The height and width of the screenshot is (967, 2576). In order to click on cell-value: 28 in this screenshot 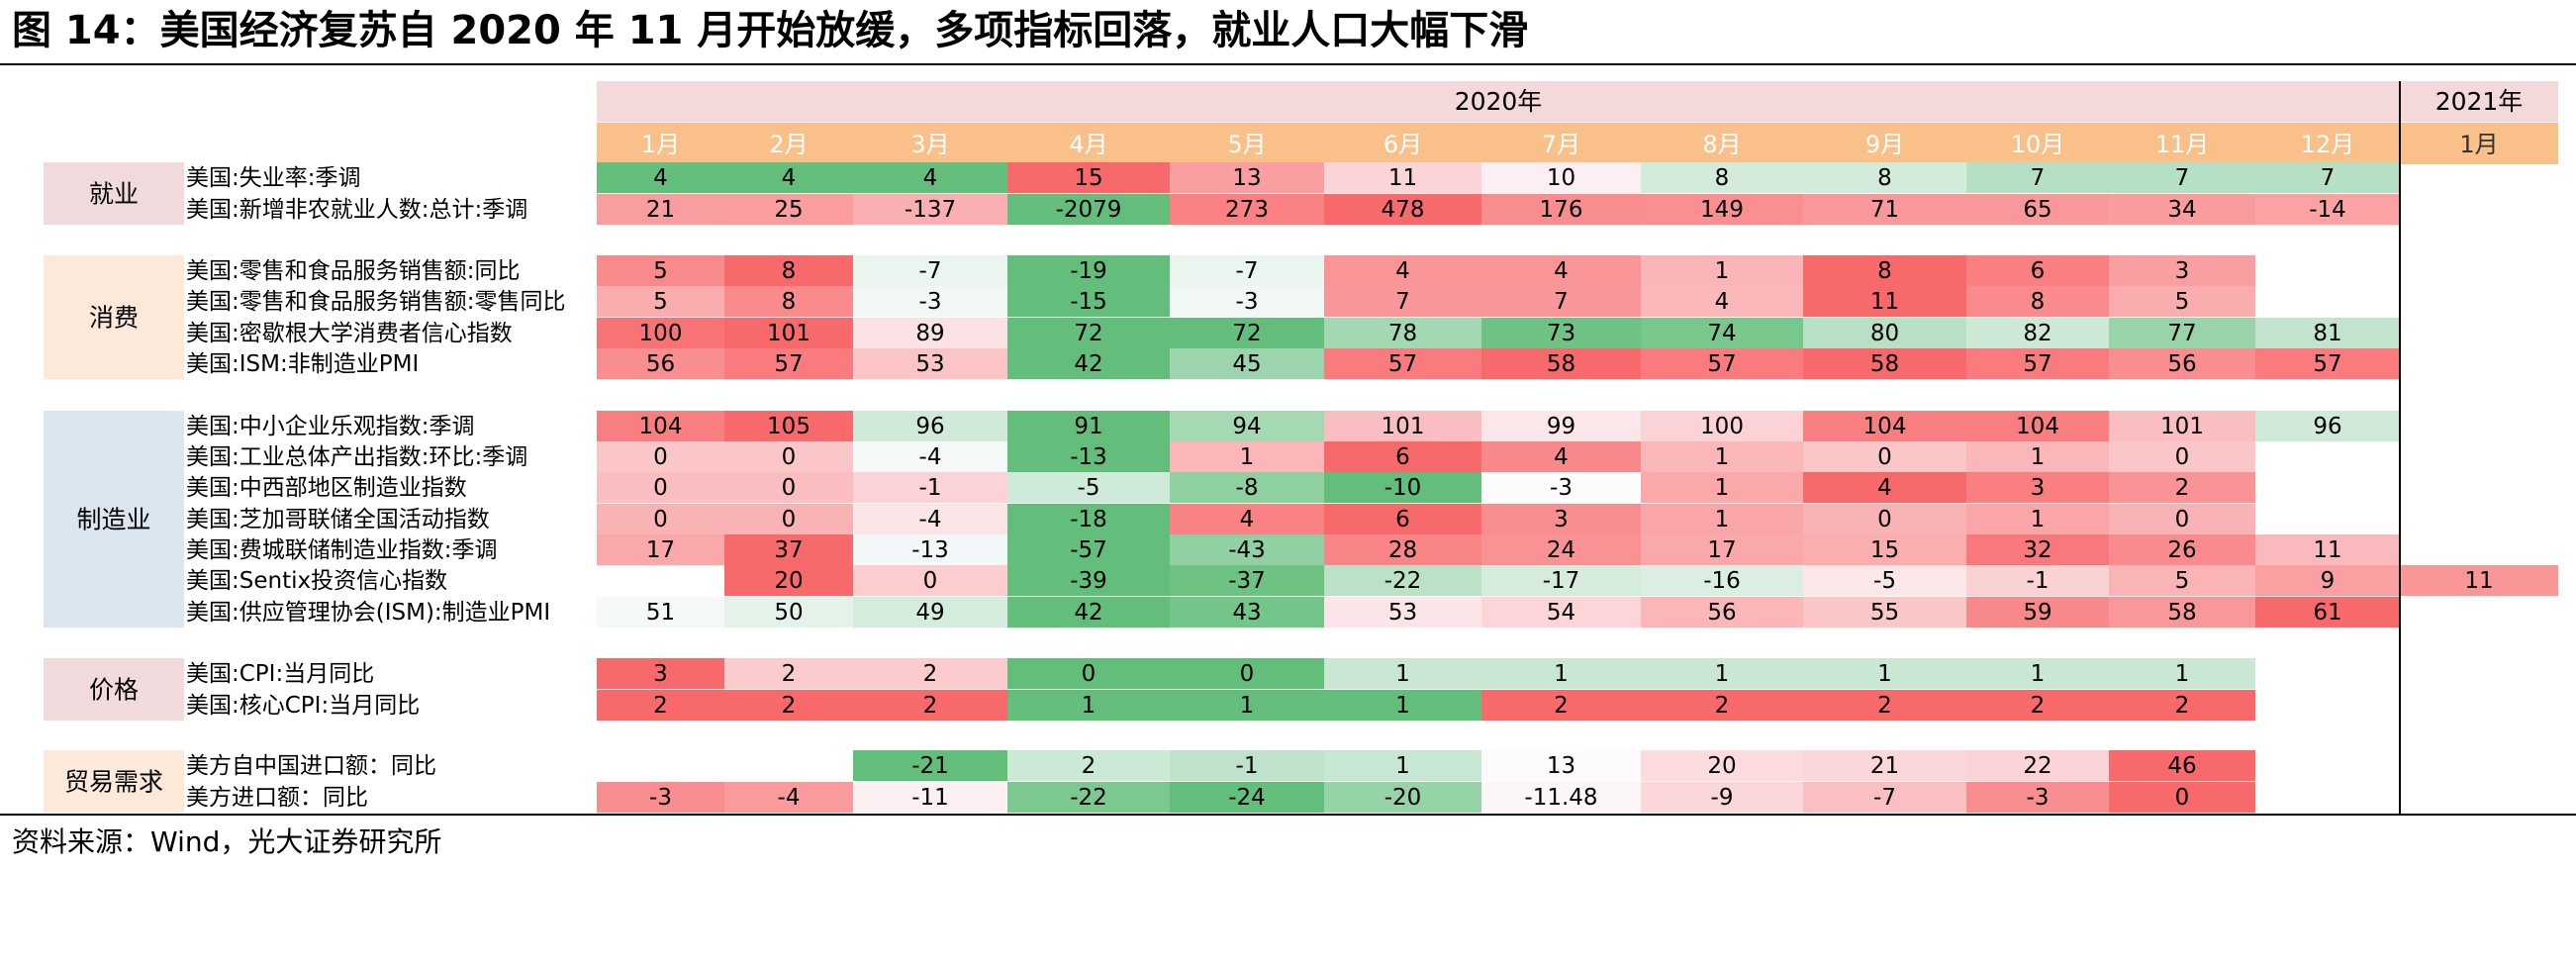, I will do `click(1402, 550)`.